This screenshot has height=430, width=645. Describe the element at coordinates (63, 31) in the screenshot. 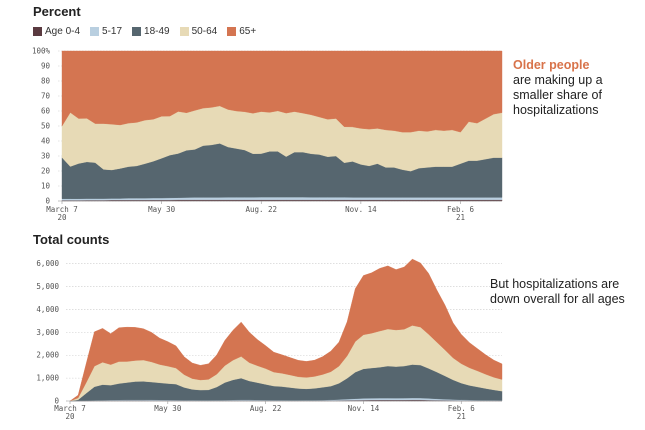

I see `legend-label-age-0-4: Age 0-4` at that location.